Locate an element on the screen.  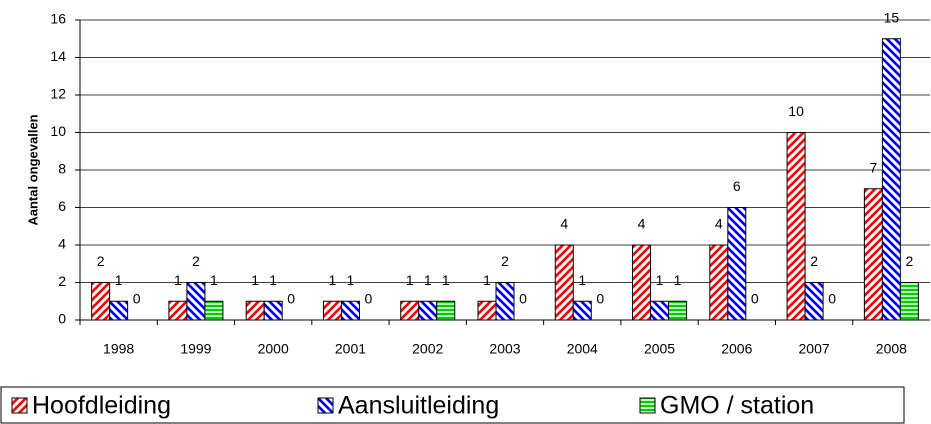
legend-text: Aansluitleiding is located at coordinates (418, 406).